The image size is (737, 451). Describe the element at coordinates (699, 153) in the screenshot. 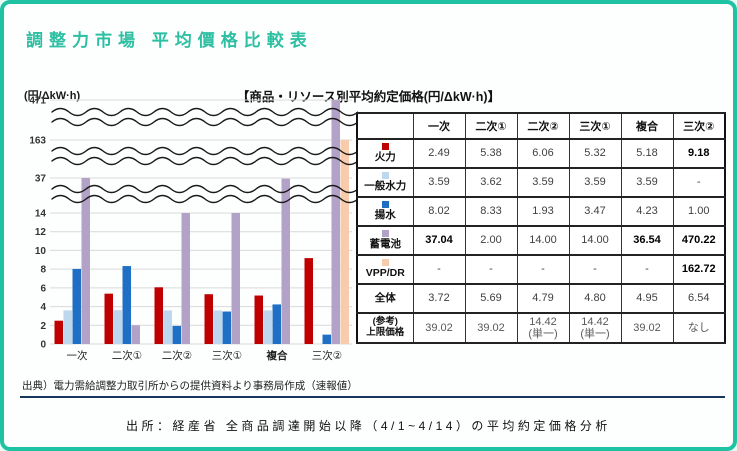

I see `table-value-cell: 9.18` at that location.